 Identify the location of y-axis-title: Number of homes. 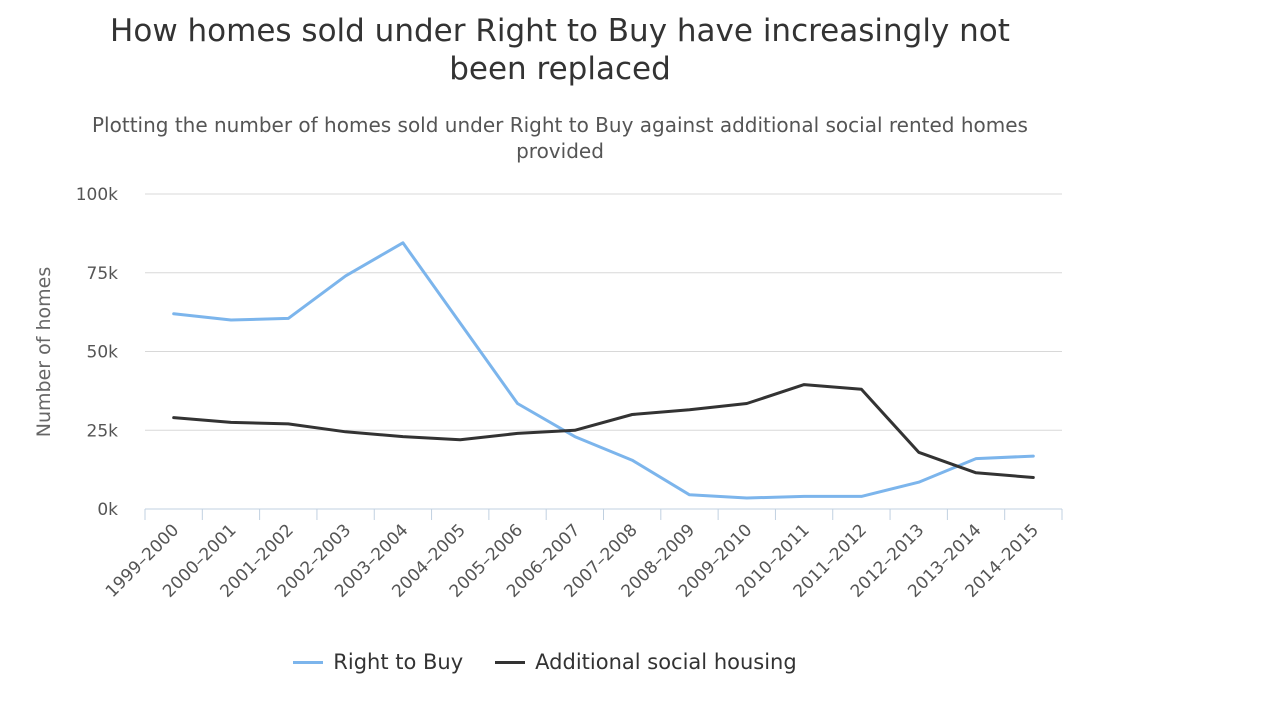
(44, 352).